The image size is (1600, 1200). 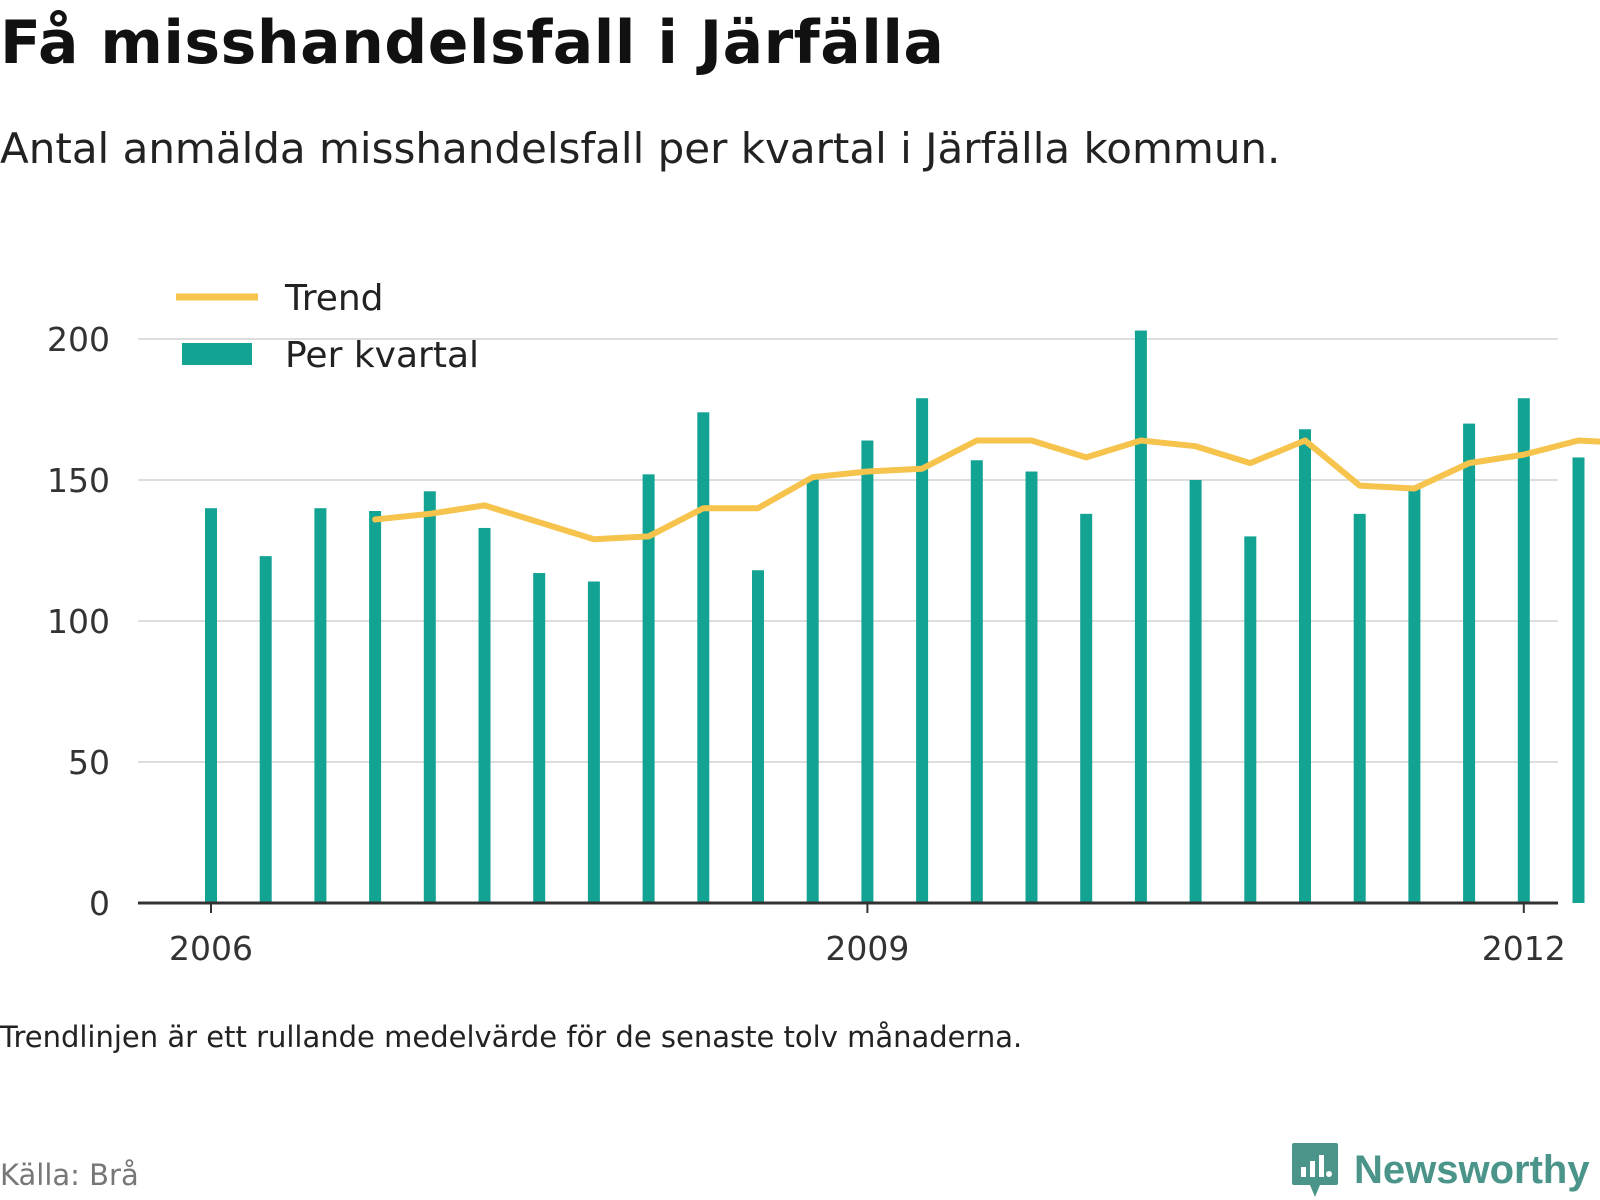 What do you see at coordinates (334, 298) in the screenshot?
I see `legend-trend-label: Trend` at bounding box center [334, 298].